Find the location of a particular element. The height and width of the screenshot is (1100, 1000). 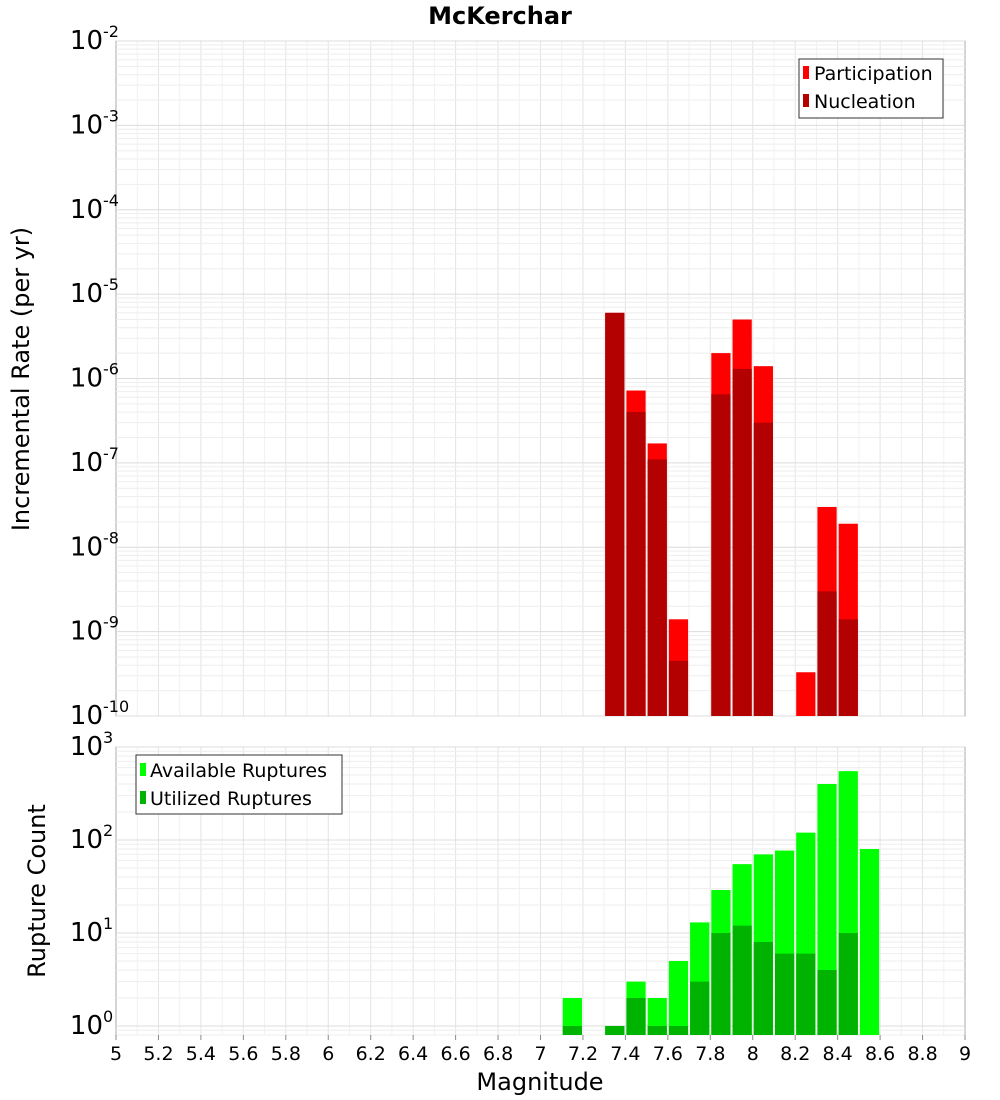

bottom-ytick-exp: 2 is located at coordinates (108, 830).